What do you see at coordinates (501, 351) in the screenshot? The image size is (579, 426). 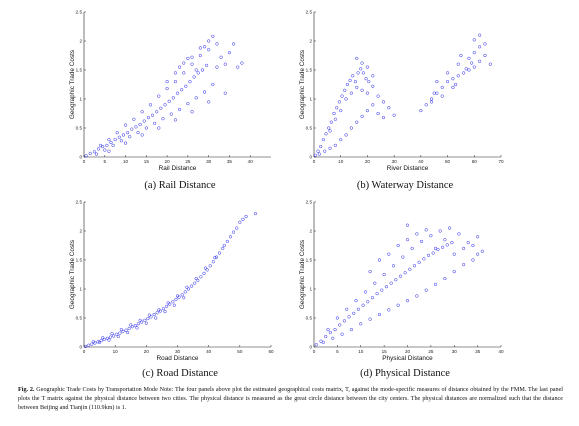 I see `x-tick-label: 40` at bounding box center [501, 351].